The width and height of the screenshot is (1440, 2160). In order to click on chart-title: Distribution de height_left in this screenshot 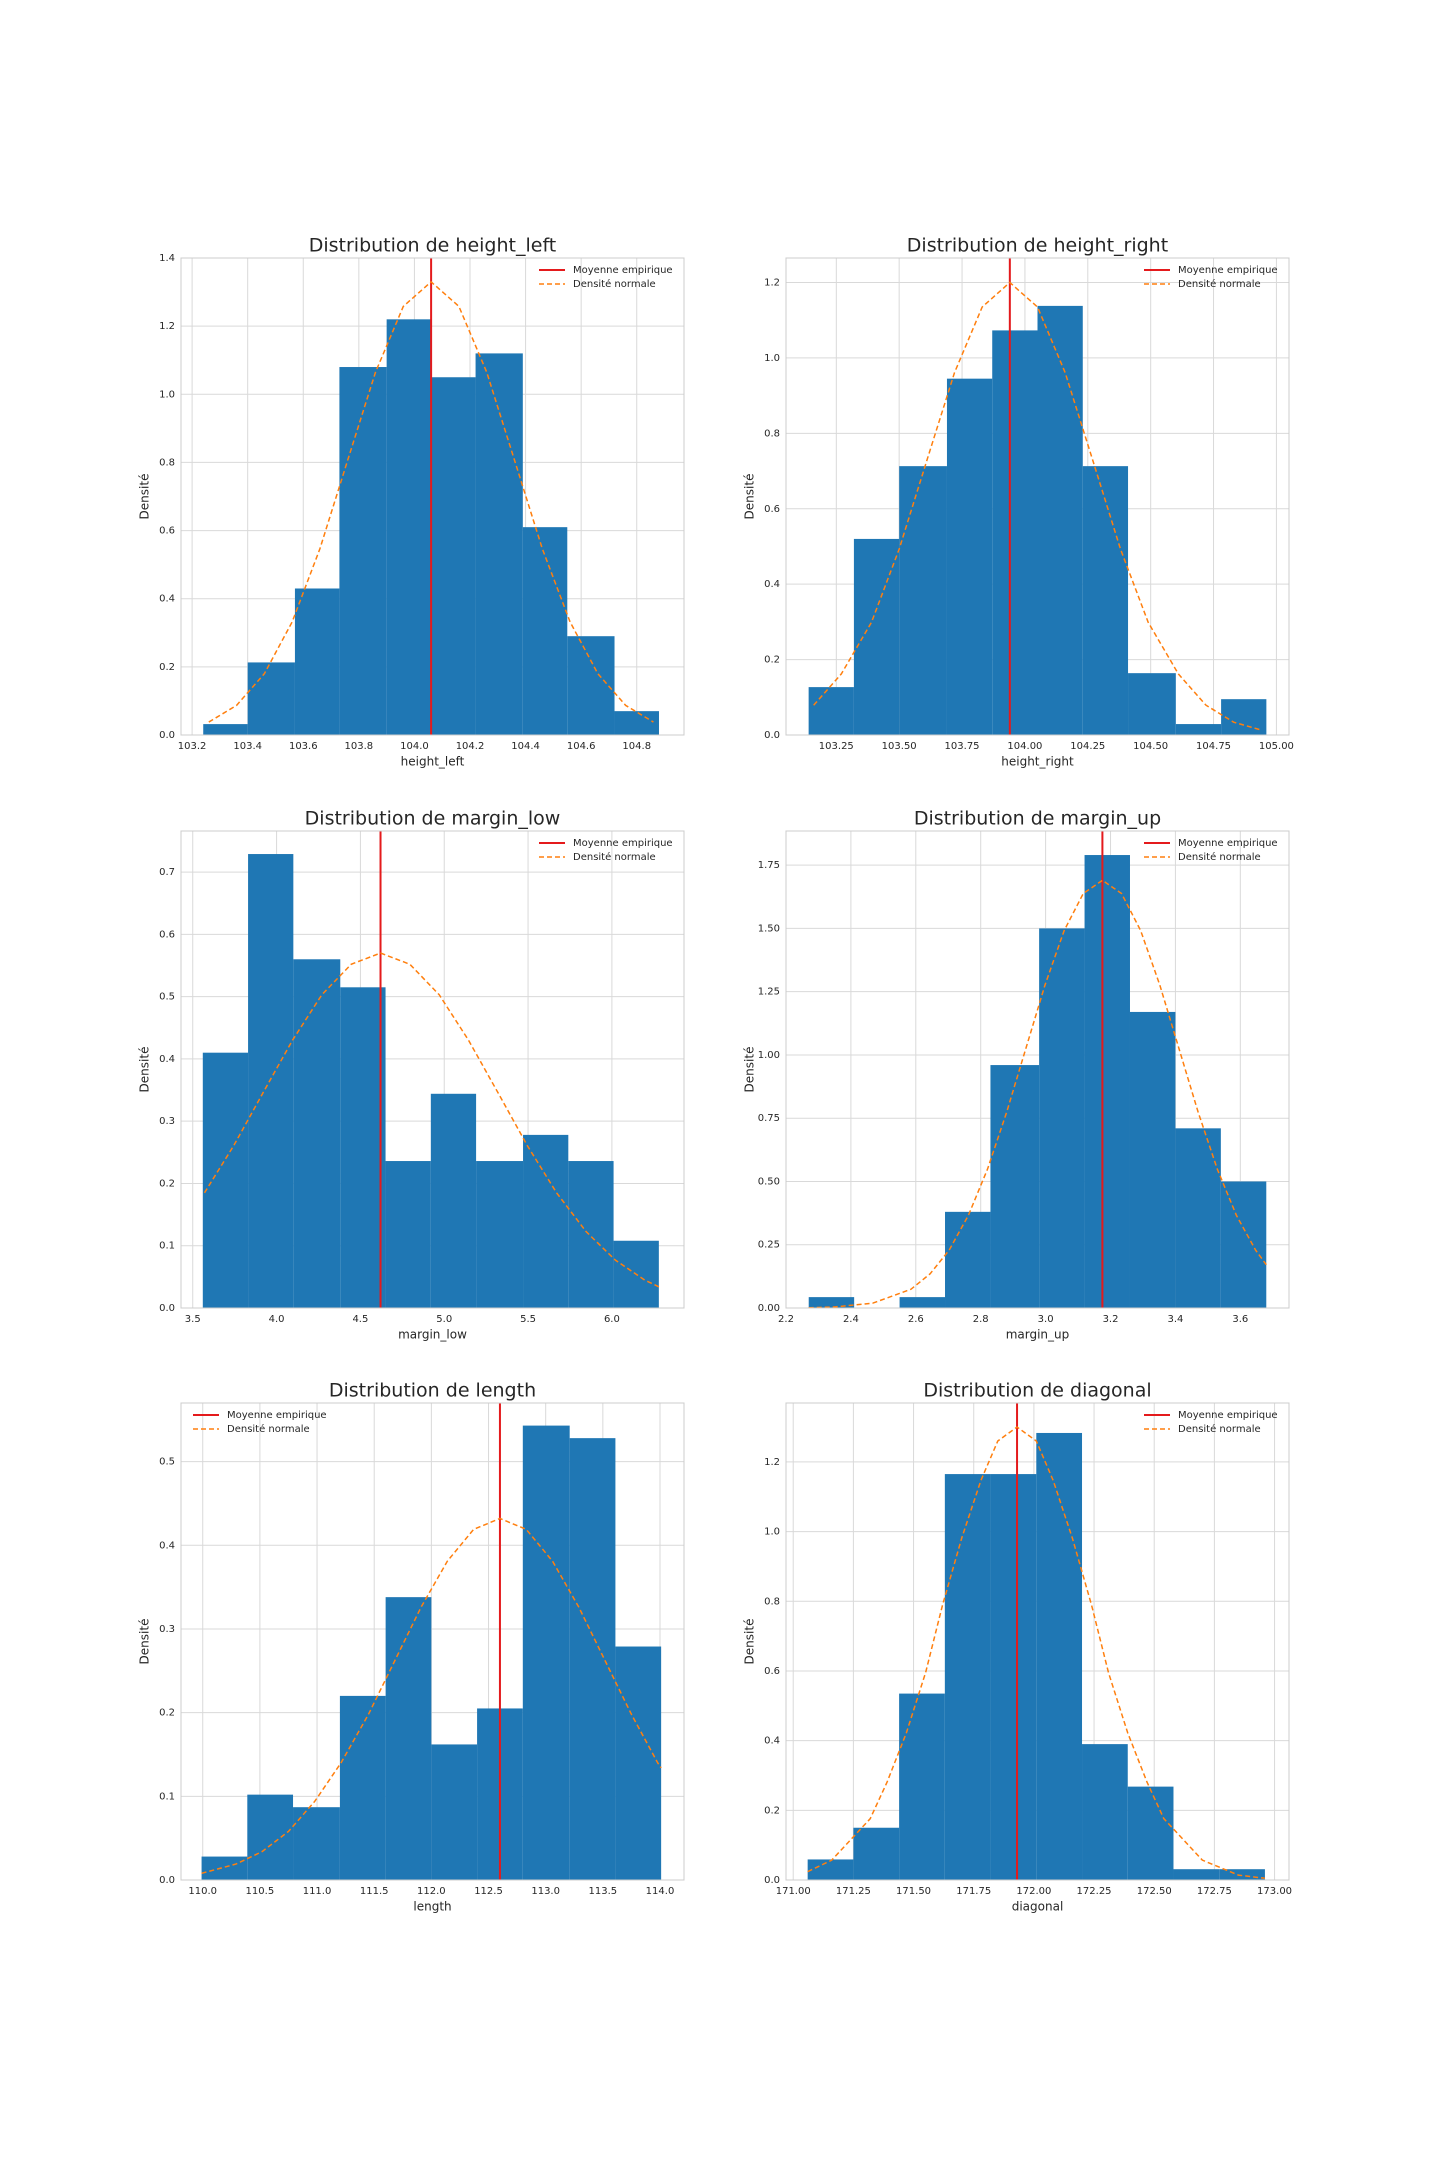, I will do `click(433, 246)`.